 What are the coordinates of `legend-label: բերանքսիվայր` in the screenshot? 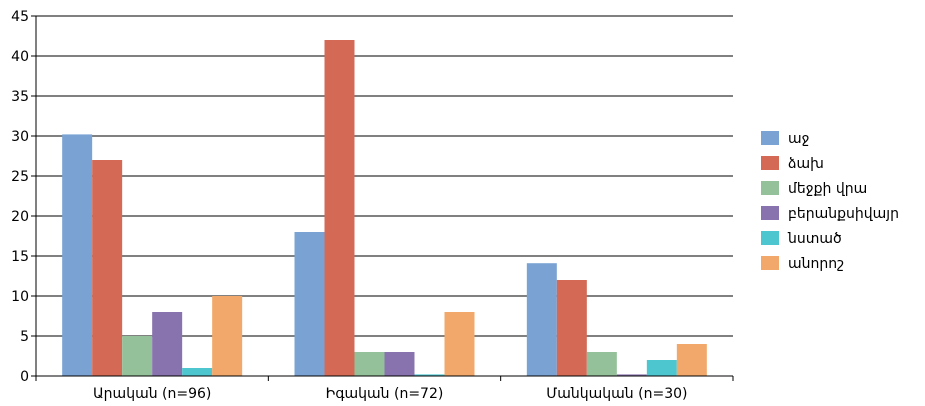 It's located at (843, 214).